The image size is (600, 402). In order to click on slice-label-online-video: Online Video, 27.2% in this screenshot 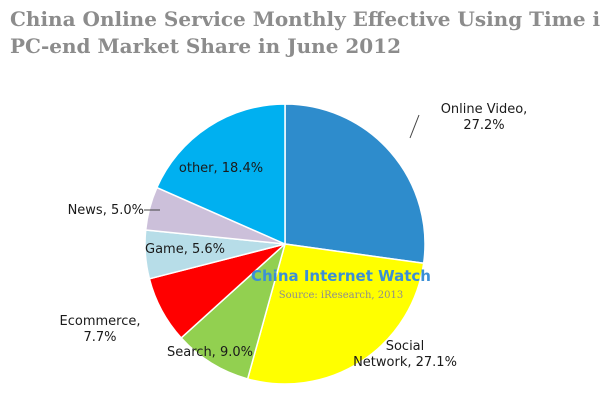, I will do `click(484, 117)`.